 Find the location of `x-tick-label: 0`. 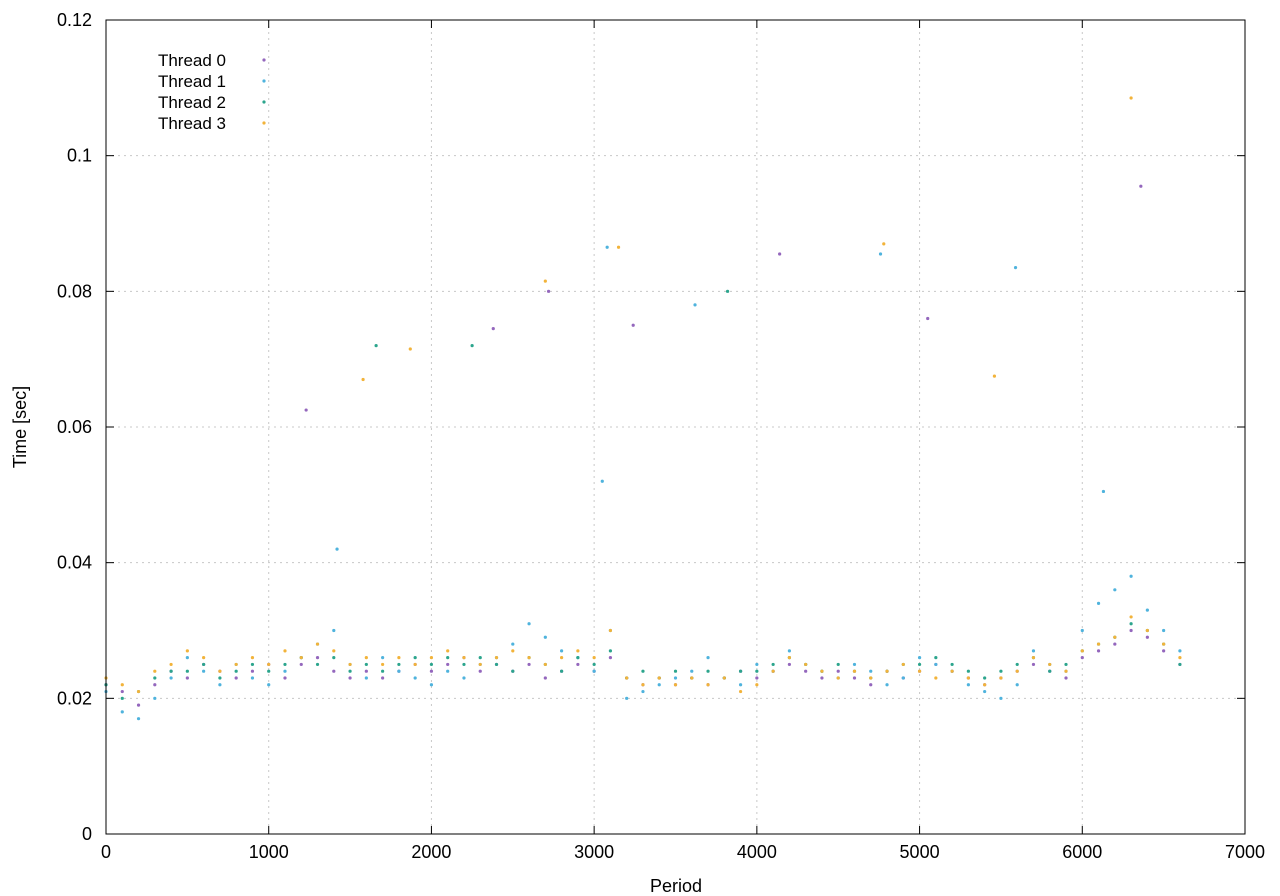

x-tick-label: 0 is located at coordinates (106, 852).